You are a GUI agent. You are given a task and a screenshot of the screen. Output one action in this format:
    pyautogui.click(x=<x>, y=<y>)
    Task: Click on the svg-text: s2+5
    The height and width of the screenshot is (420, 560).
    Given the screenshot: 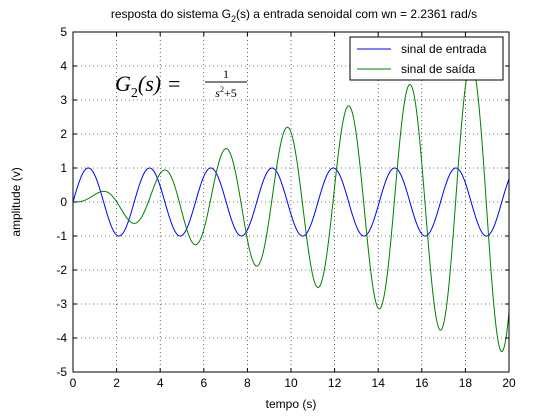 What is the action you would take?
    pyautogui.click(x=225, y=92)
    